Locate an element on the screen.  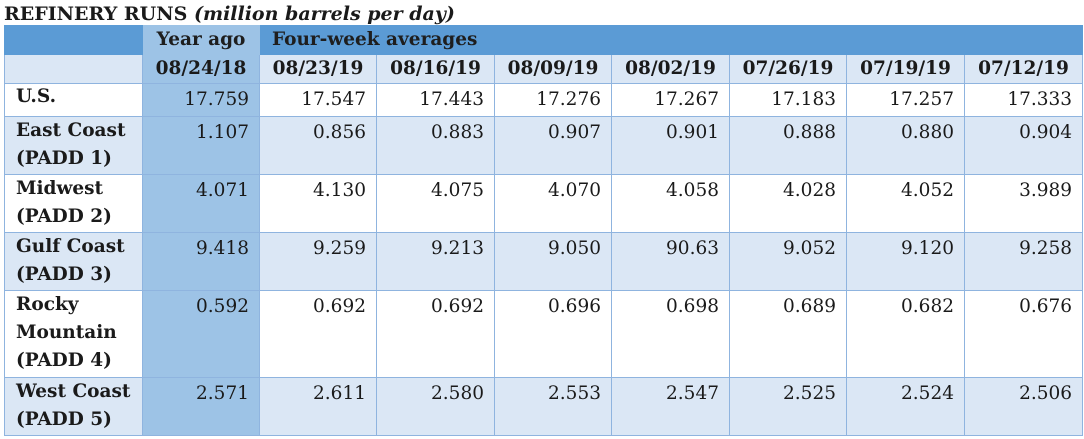
title-subtitle: (million barrels per day) is located at coordinates (324, 14).